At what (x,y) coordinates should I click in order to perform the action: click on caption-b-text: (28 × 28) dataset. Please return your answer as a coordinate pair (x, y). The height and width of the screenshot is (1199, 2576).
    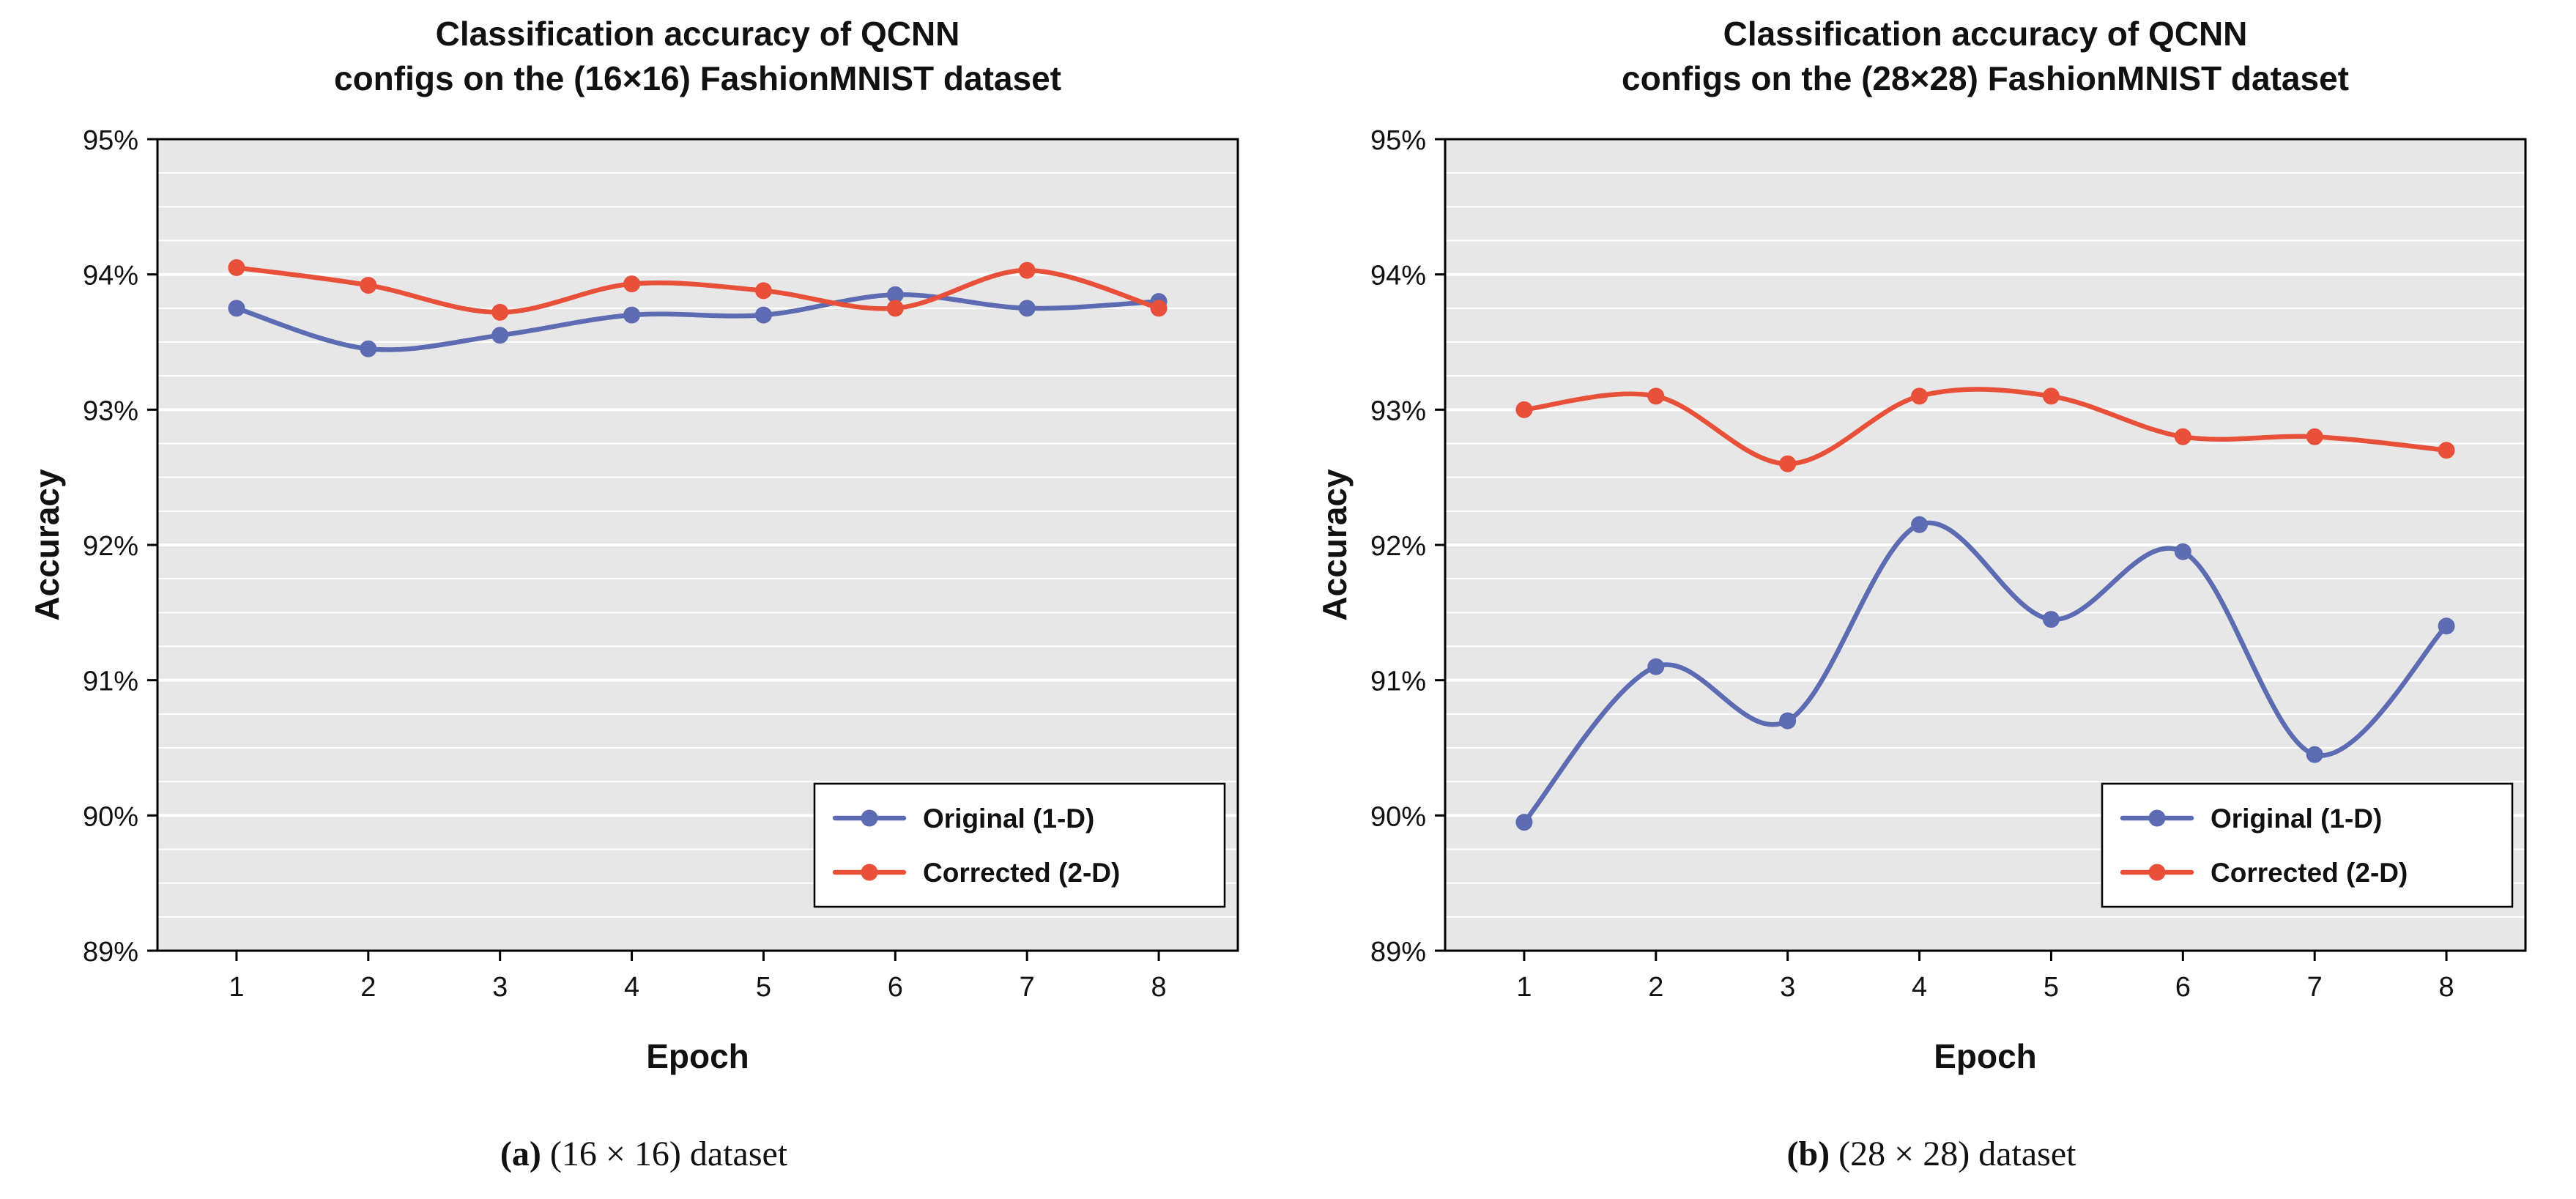
    Looking at the image, I should click on (1953, 1154).